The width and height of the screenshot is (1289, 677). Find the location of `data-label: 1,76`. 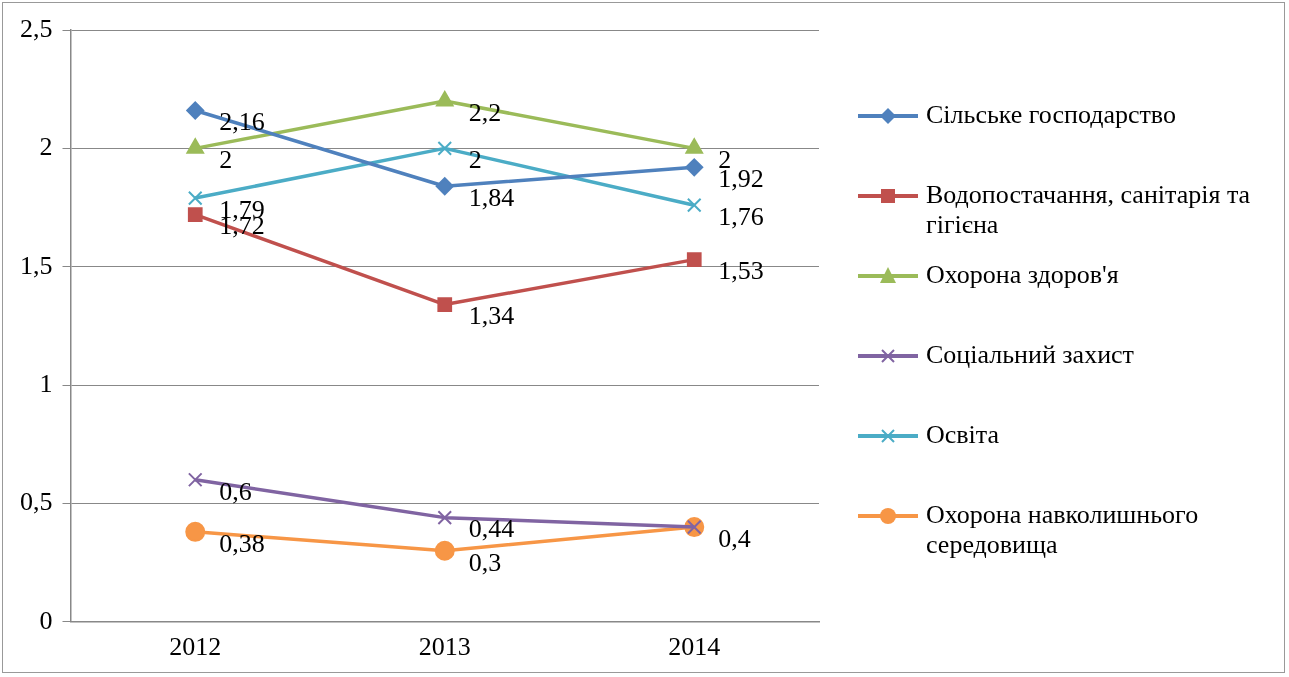

data-label: 1,76 is located at coordinates (741, 216).